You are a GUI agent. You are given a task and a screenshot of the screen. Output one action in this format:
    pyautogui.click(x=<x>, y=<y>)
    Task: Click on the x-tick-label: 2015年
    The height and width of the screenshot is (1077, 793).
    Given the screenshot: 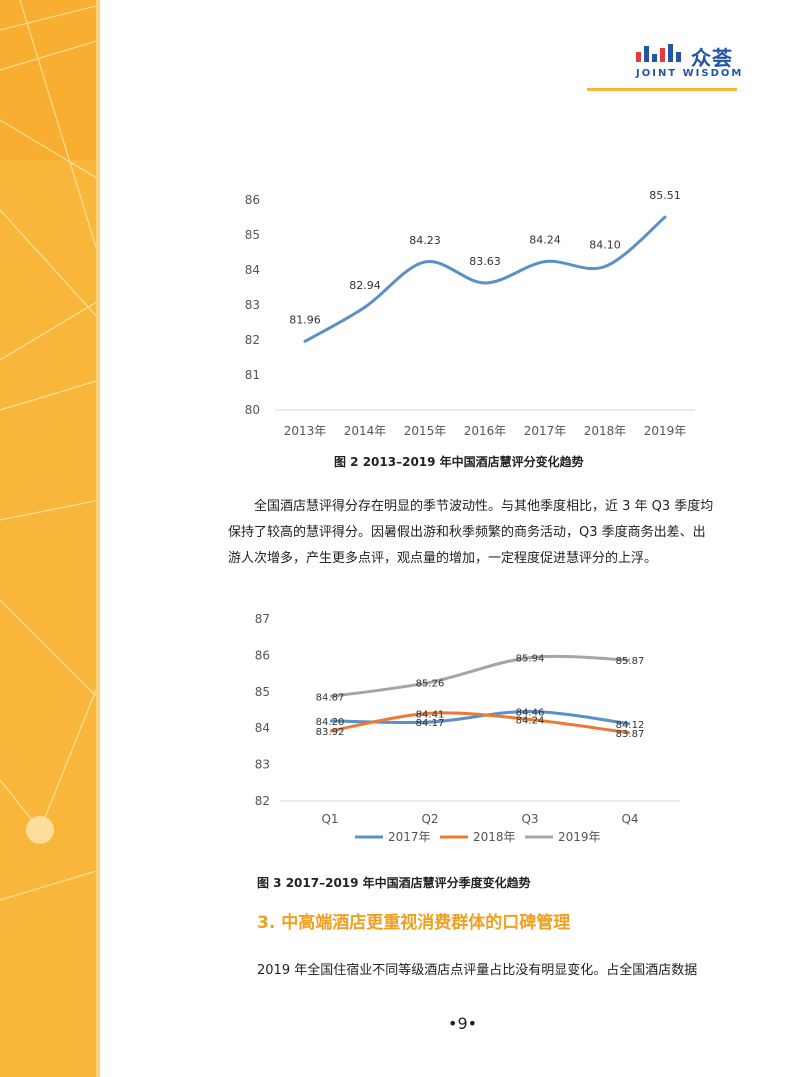 What is the action you would take?
    pyautogui.click(x=425, y=431)
    